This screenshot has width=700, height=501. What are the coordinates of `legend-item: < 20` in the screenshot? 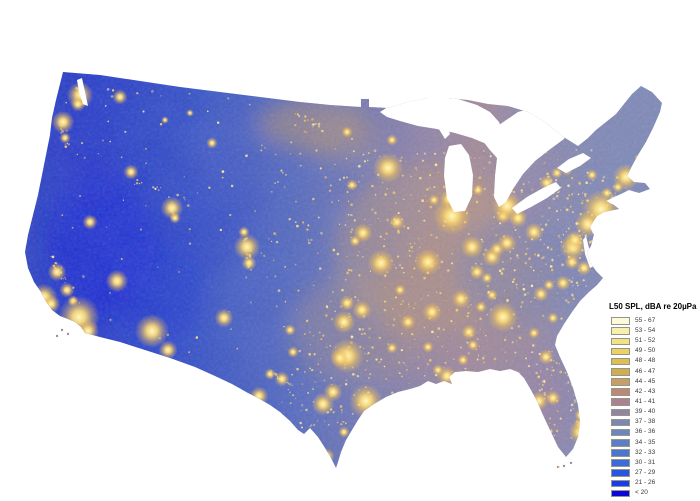 It's located at (653, 493).